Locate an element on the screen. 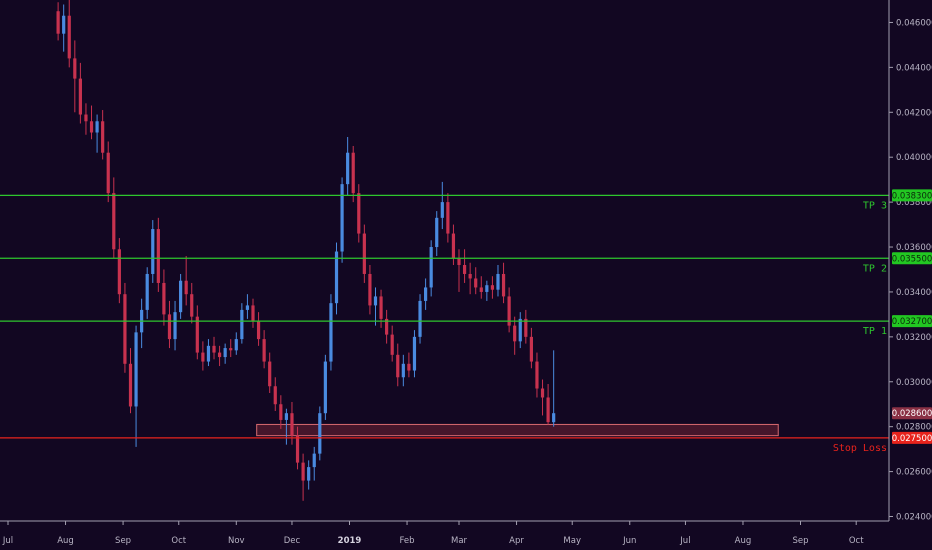  level-price-badge: 0.032700 is located at coordinates (912, 321).